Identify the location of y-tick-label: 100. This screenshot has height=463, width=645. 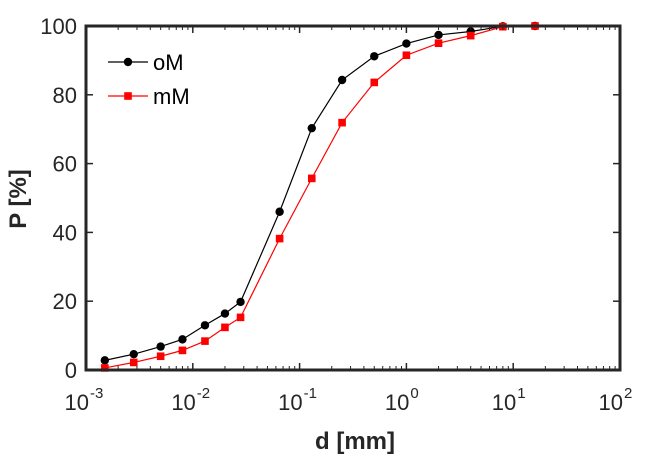
(58, 26).